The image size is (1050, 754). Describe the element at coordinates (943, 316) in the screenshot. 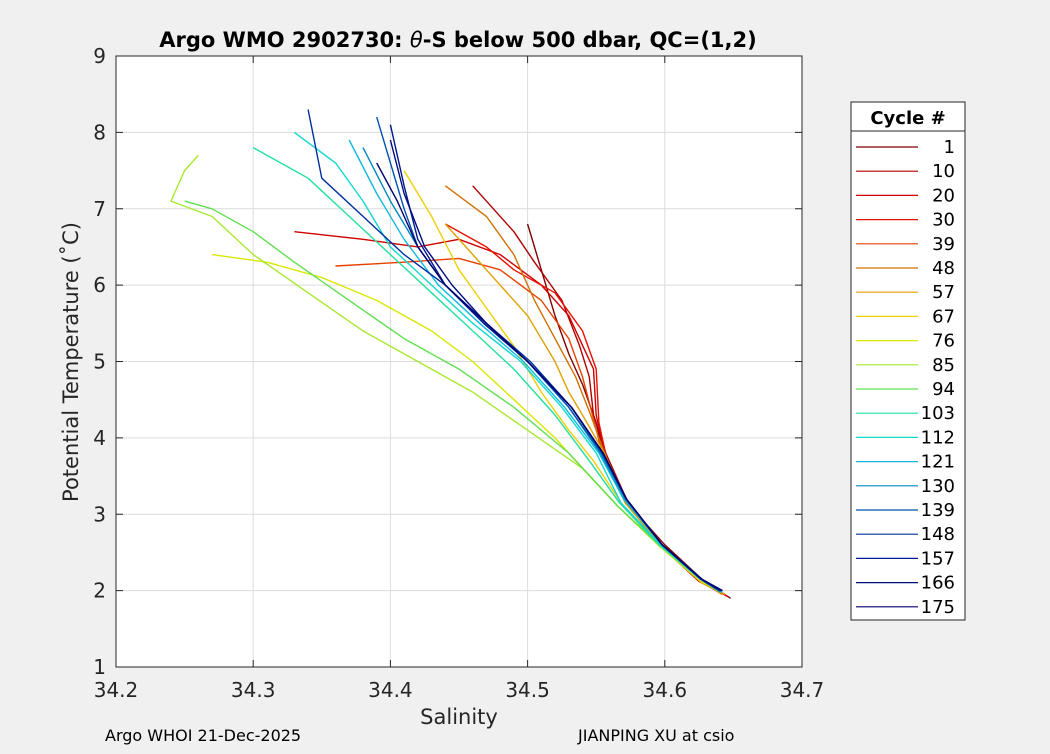

I see `legend-label: 67` at that location.